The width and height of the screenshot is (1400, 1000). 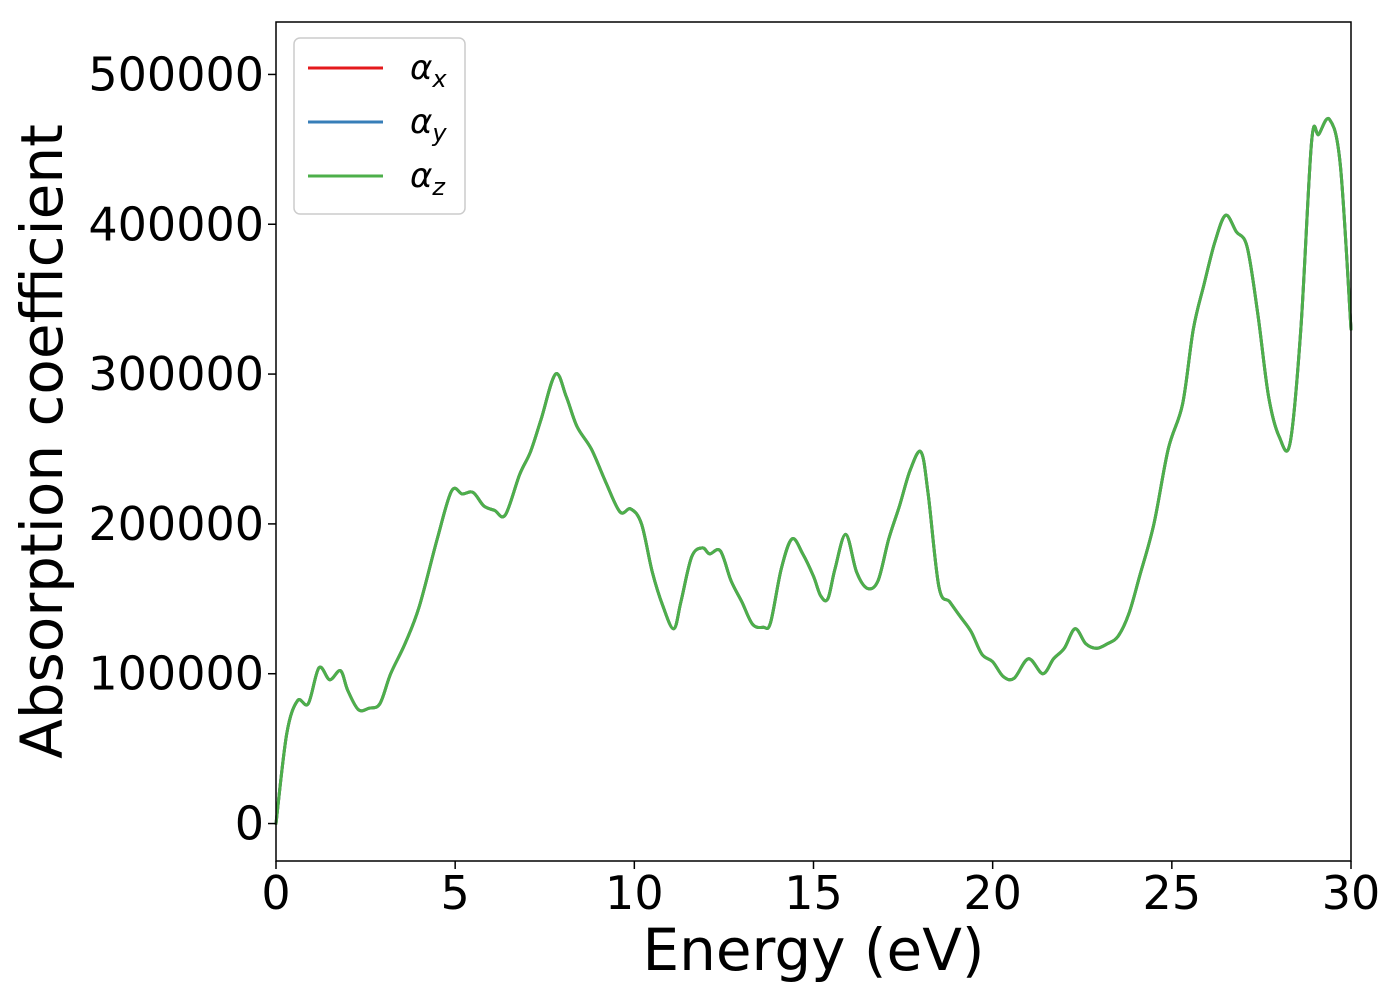 I want to click on x-tick-label: 5, so click(x=455, y=893).